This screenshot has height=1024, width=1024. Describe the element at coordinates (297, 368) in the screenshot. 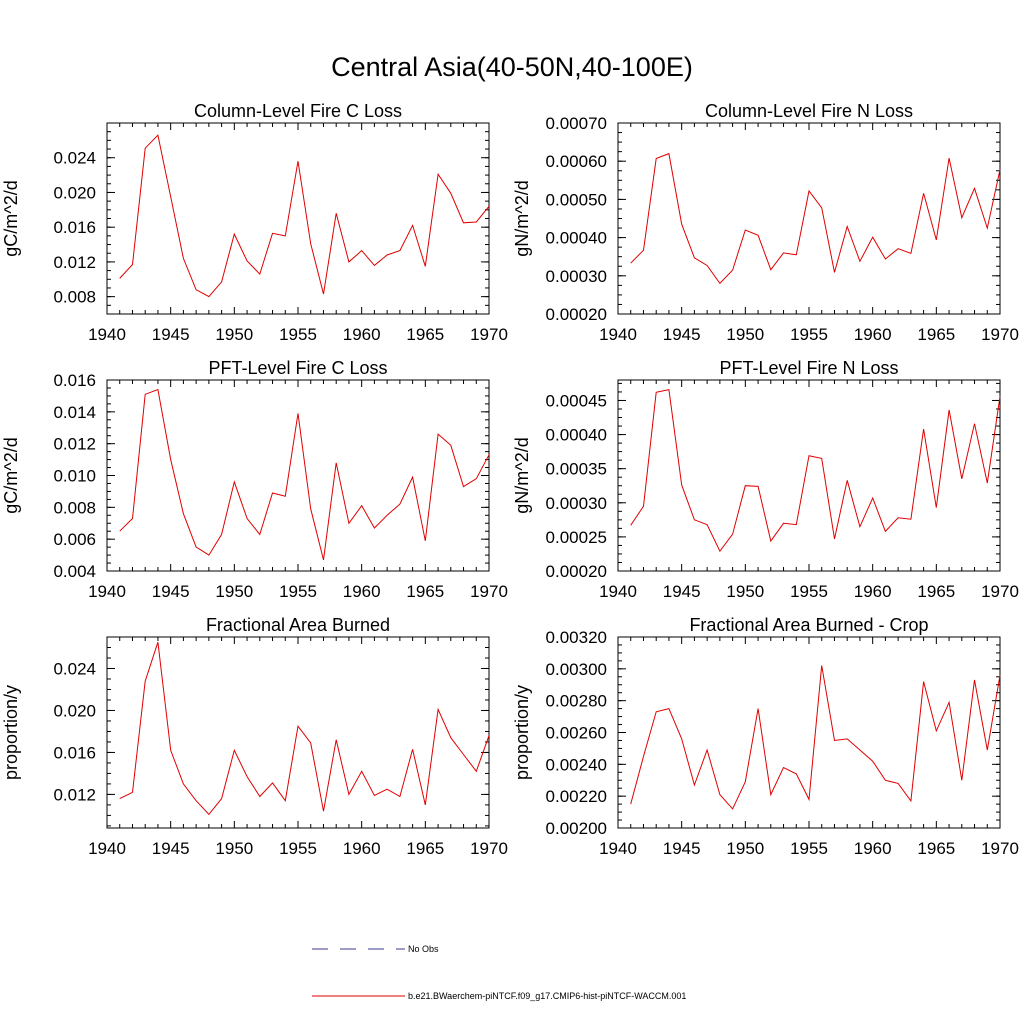

I see `panel-title: PFT-Level Fire C Loss` at that location.